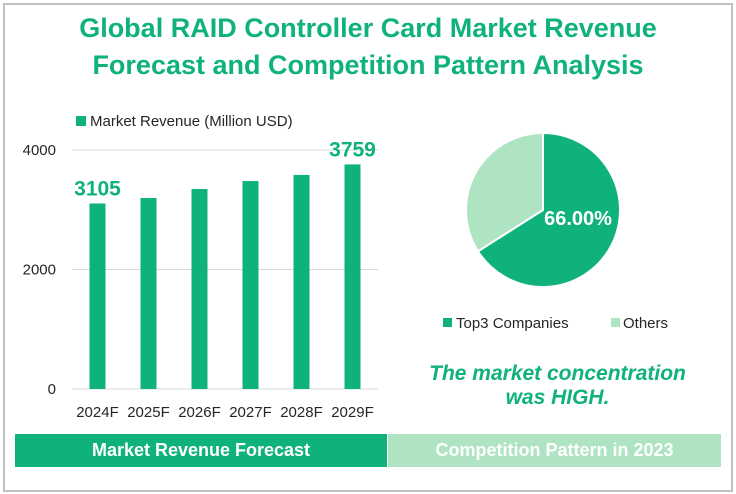 The width and height of the screenshot is (736, 494). I want to click on conclusion-line-1: The market concentration, so click(557, 373).